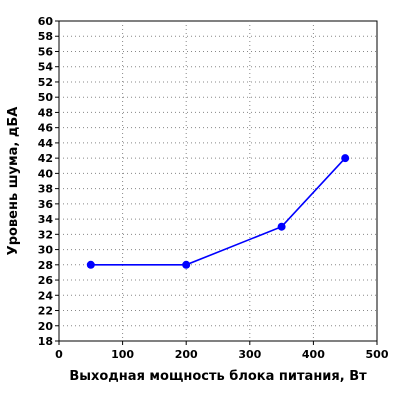 Image resolution: width=400 pixels, height=405 pixels. Describe the element at coordinates (313, 354) in the screenshot. I see `x-tick-label: 400` at that location.